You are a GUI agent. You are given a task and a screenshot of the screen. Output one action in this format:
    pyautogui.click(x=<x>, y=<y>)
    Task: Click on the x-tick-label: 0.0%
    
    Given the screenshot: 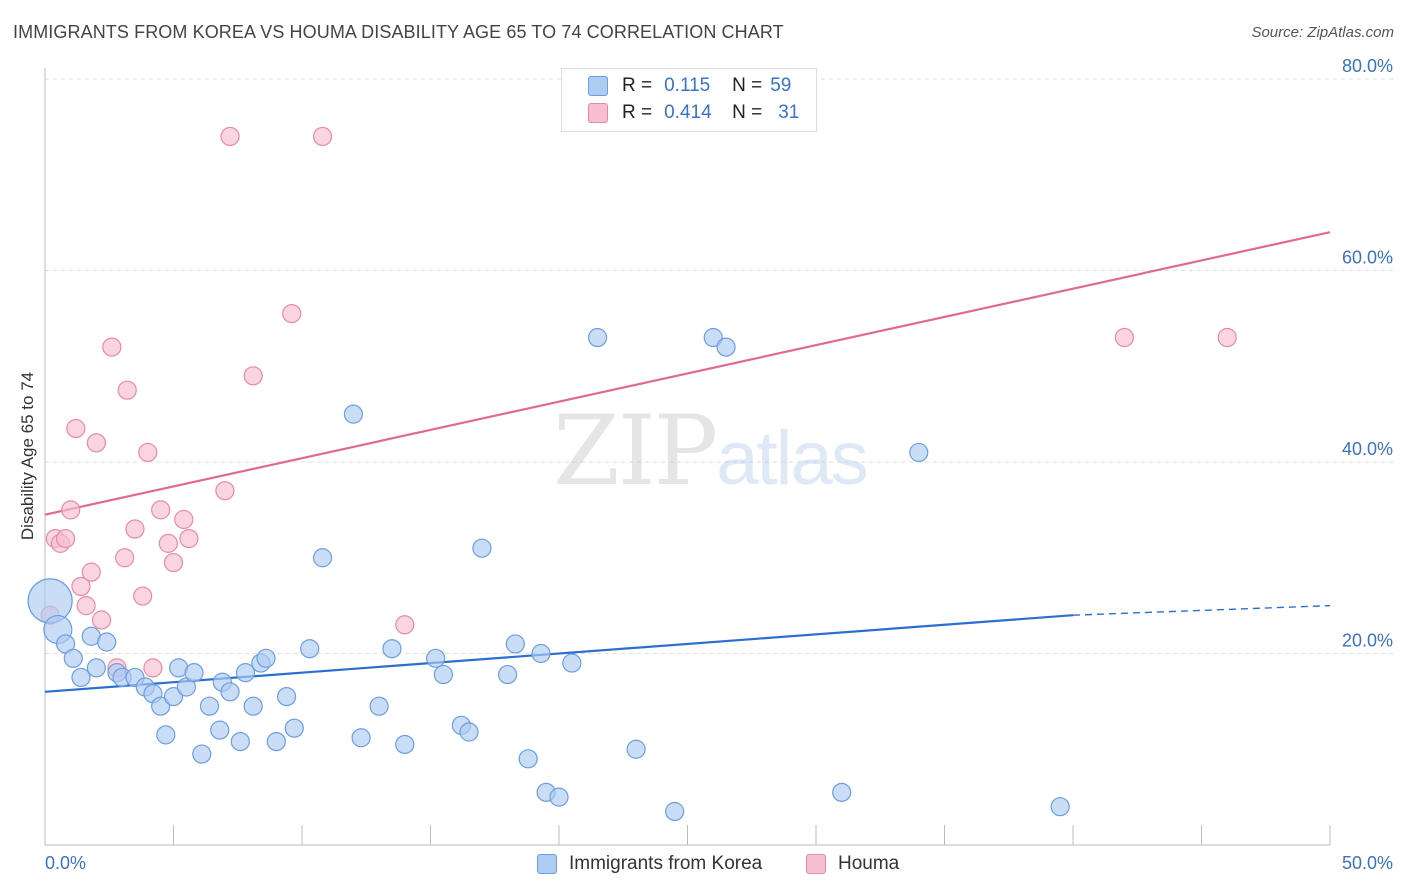 What is the action you would take?
    pyautogui.click(x=65, y=863)
    